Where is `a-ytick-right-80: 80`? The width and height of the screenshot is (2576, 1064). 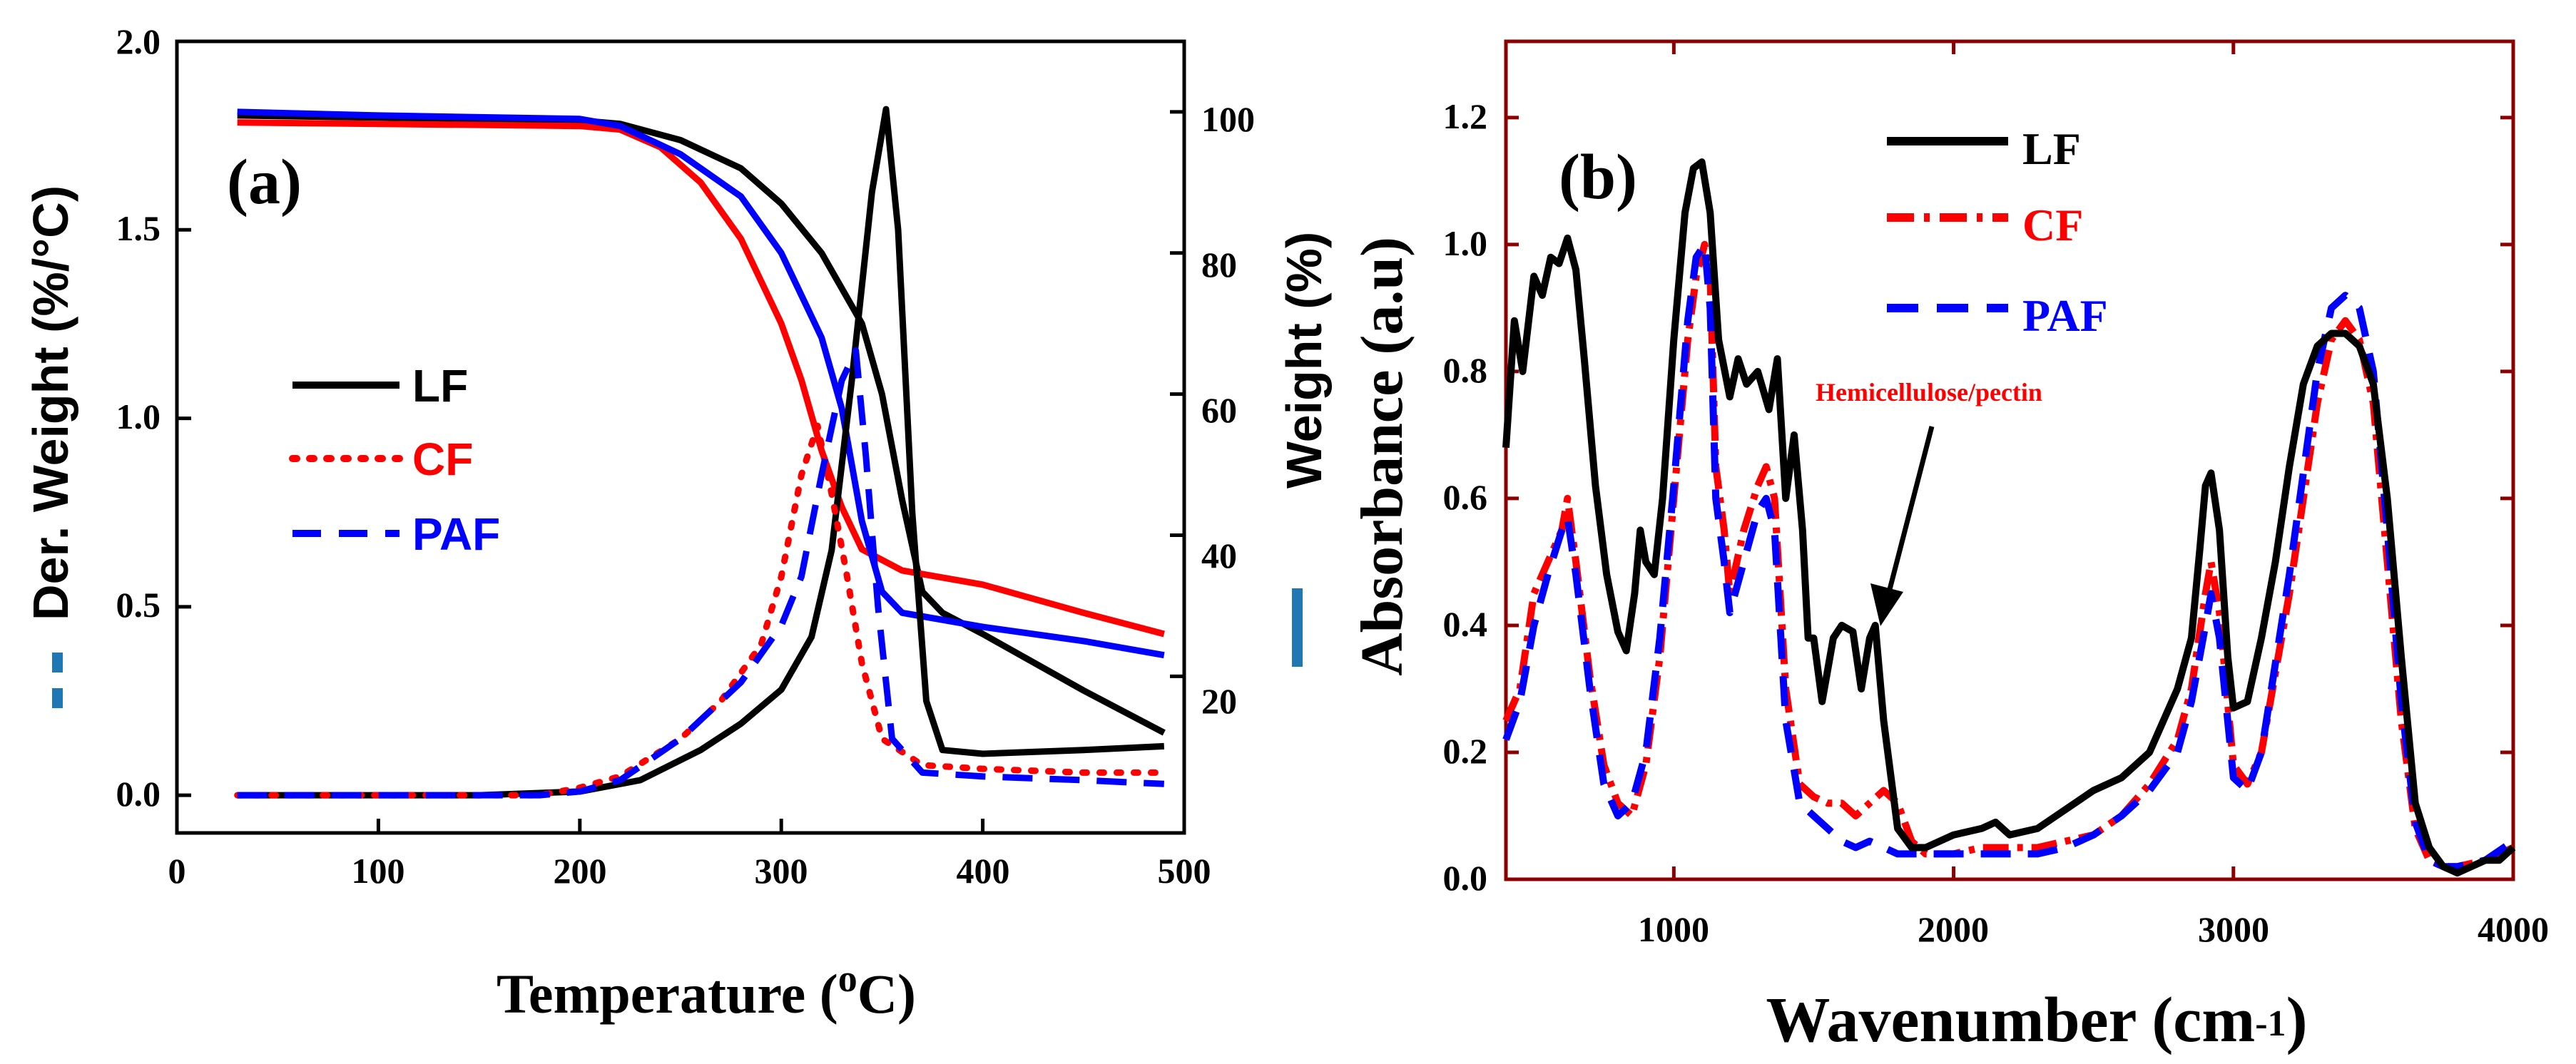 a-ytick-right-80: 80 is located at coordinates (1219, 265).